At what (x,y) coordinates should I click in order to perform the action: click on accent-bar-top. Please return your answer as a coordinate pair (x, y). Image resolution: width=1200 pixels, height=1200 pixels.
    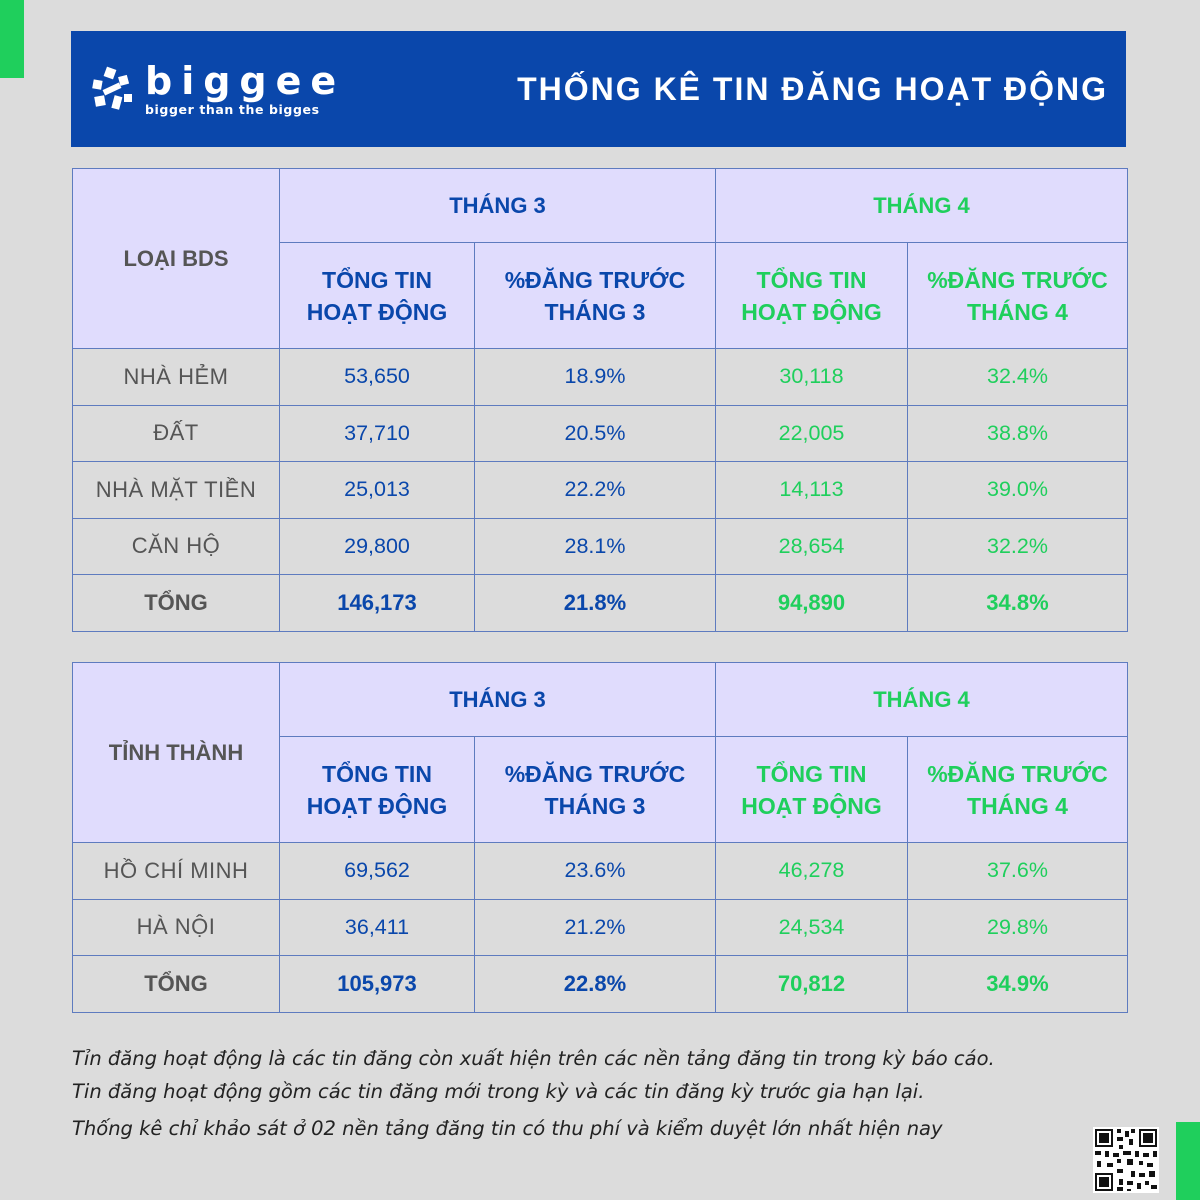
    Looking at the image, I should click on (12, 39).